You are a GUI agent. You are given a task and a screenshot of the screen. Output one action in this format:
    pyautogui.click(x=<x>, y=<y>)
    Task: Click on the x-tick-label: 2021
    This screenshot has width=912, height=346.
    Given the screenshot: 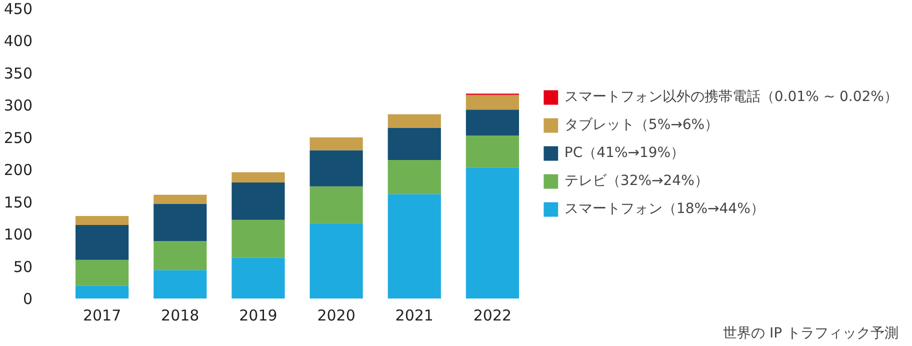 What is the action you would take?
    pyautogui.click(x=414, y=315)
    